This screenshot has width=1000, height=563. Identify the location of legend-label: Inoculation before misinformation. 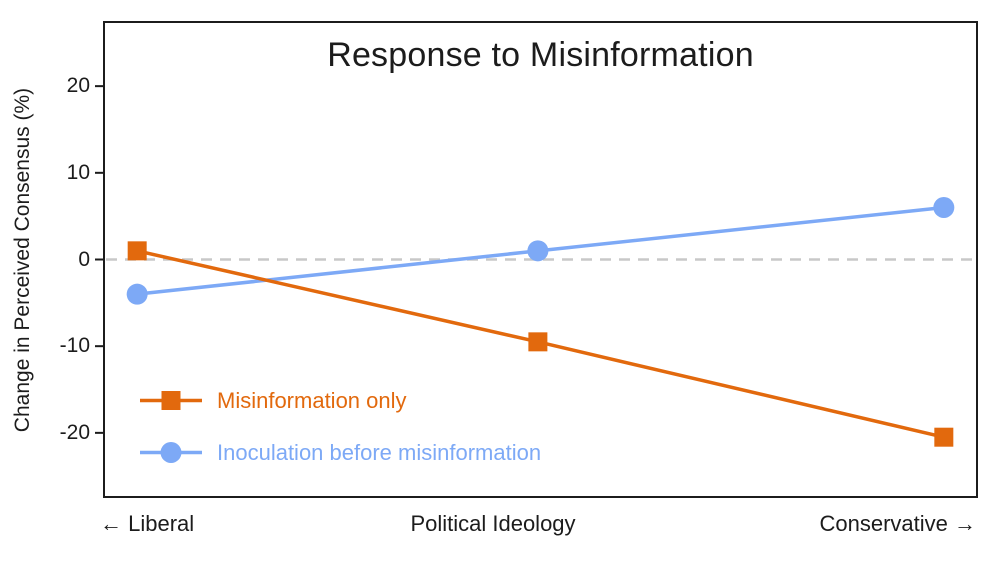
(379, 452).